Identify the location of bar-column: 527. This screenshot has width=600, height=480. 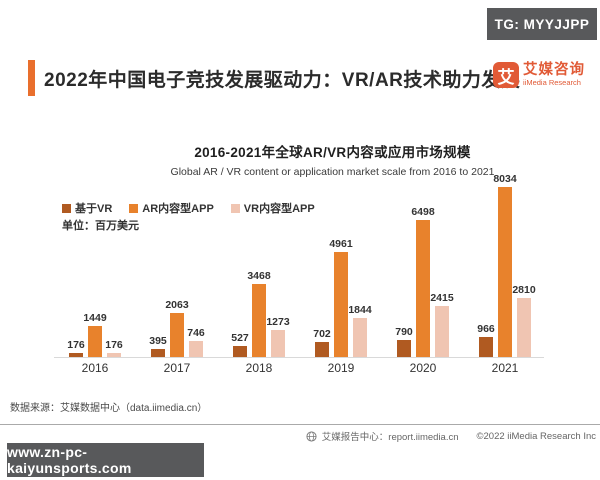
(240, 344).